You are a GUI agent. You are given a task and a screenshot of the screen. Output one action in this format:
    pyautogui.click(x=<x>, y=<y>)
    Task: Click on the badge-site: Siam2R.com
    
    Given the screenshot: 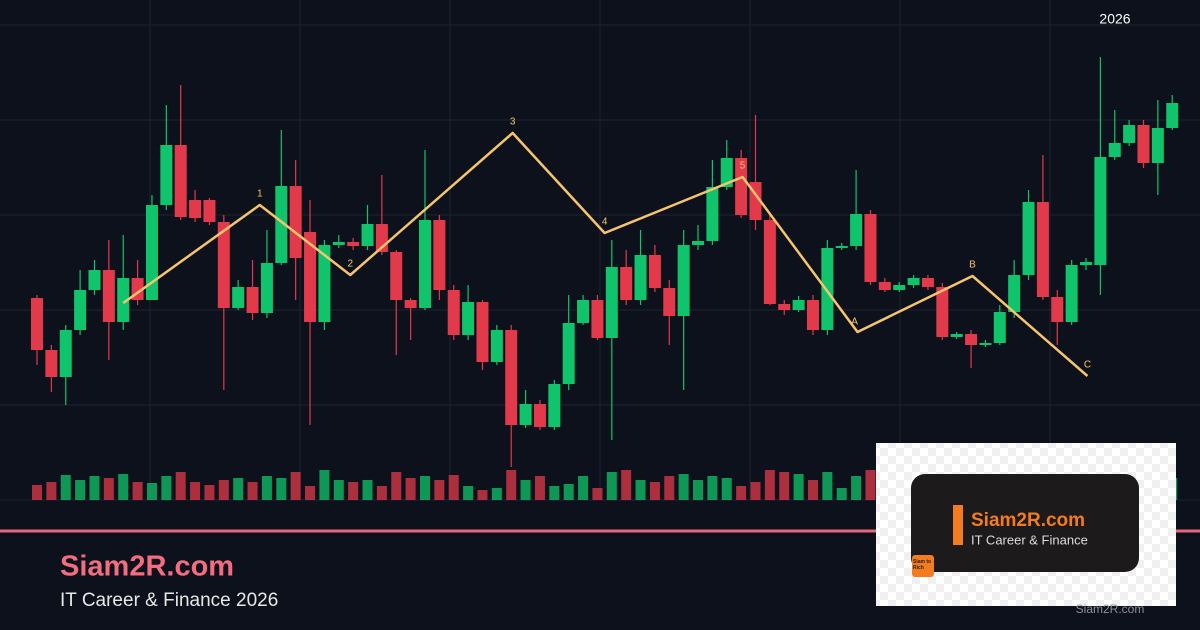 What is the action you would take?
    pyautogui.click(x=1028, y=520)
    